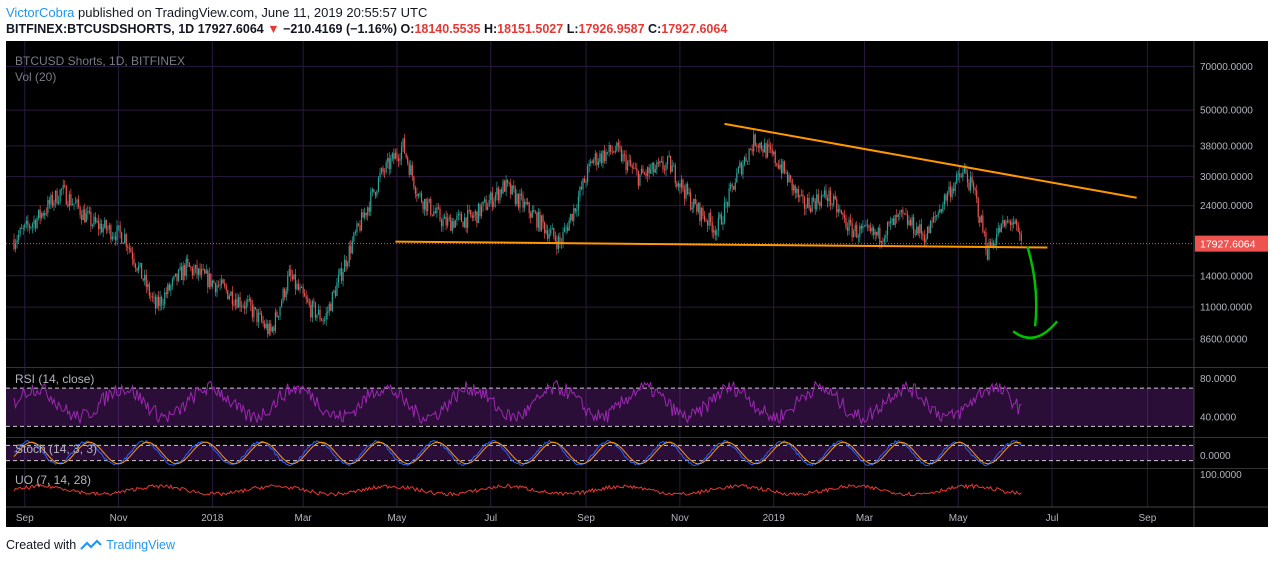 This screenshot has height=563, width=1273. I want to click on created-with-text: Created with, so click(41, 545).